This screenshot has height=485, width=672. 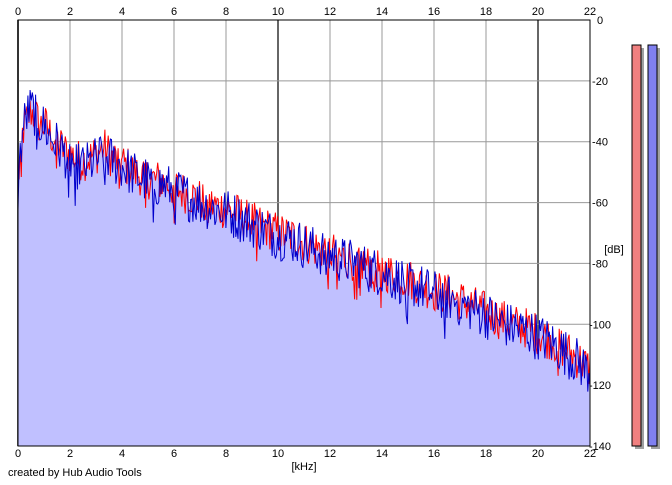 I want to click on x-tick-label-bottom: 16, so click(x=434, y=454).